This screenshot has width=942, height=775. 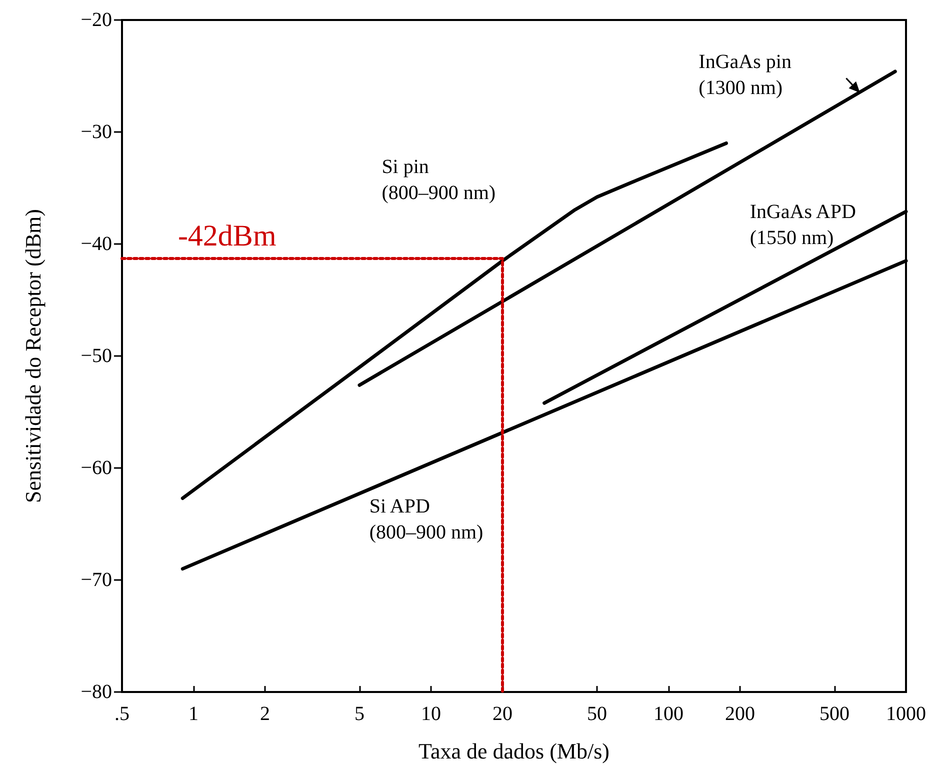 I want to click on annotation: -42dBm, so click(x=227, y=236).